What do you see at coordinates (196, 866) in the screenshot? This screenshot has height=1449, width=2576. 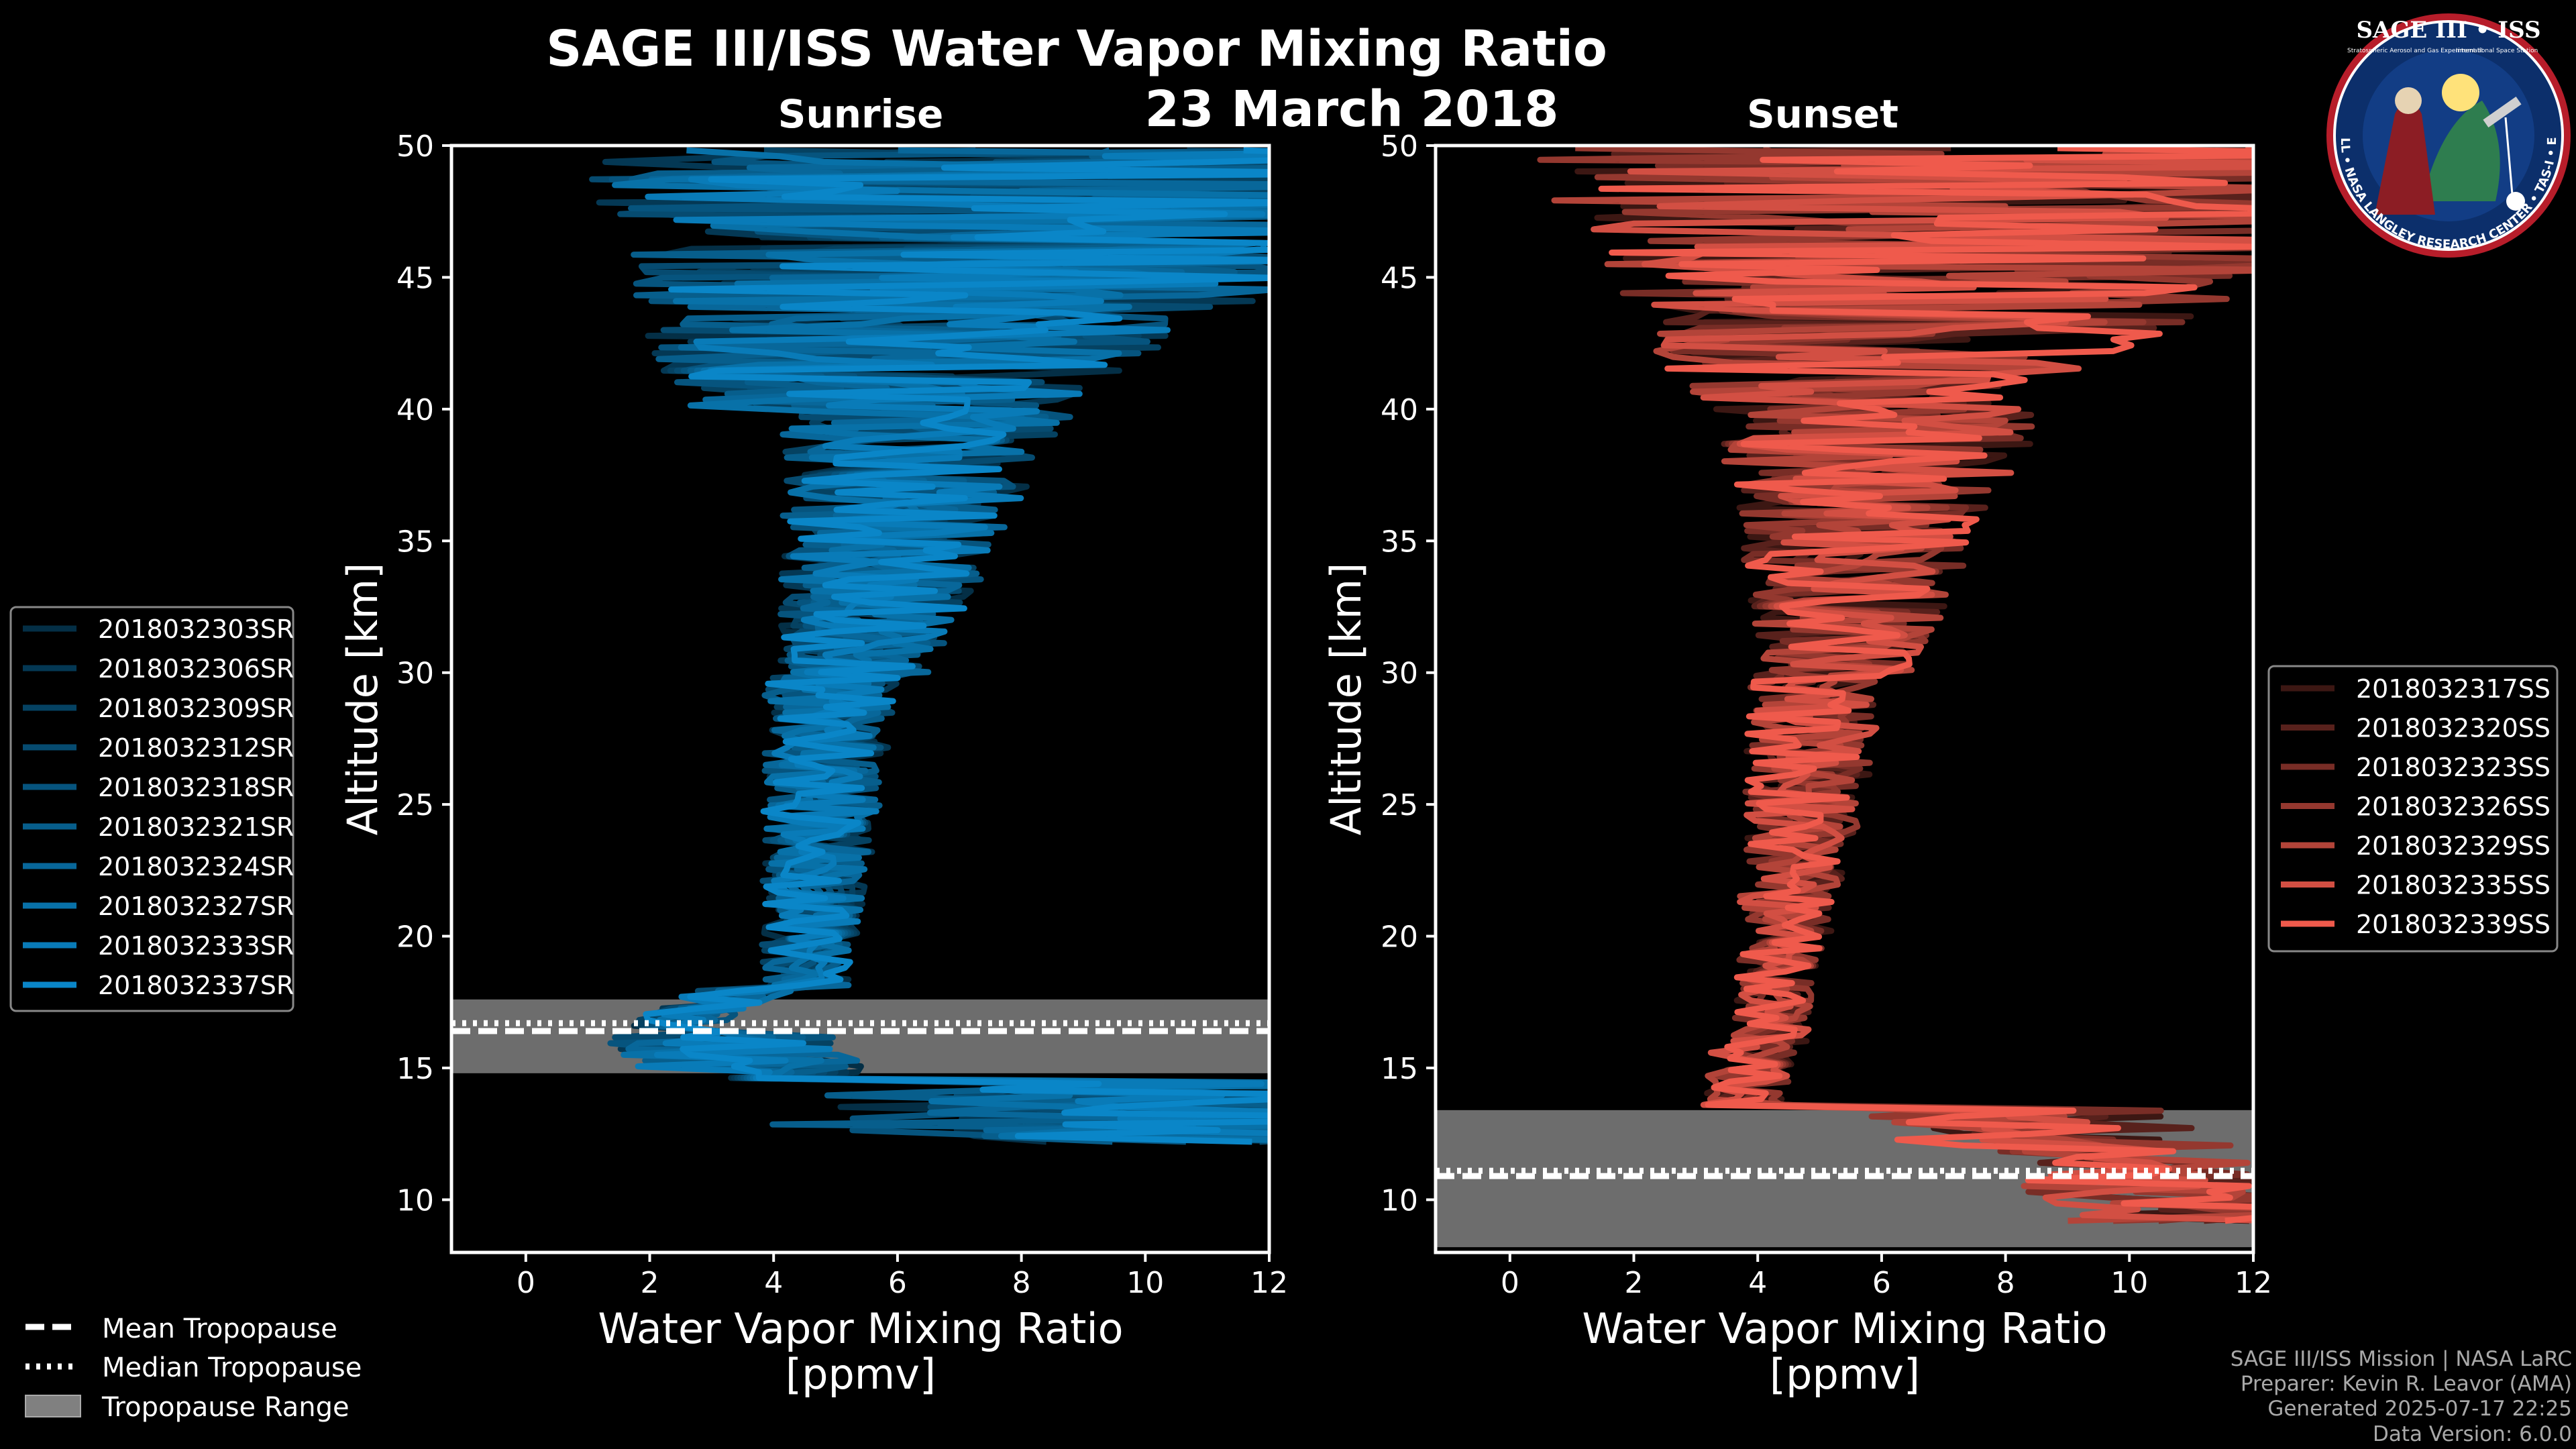 I see `legend-label-2018032324SR: 2018032324SR` at bounding box center [196, 866].